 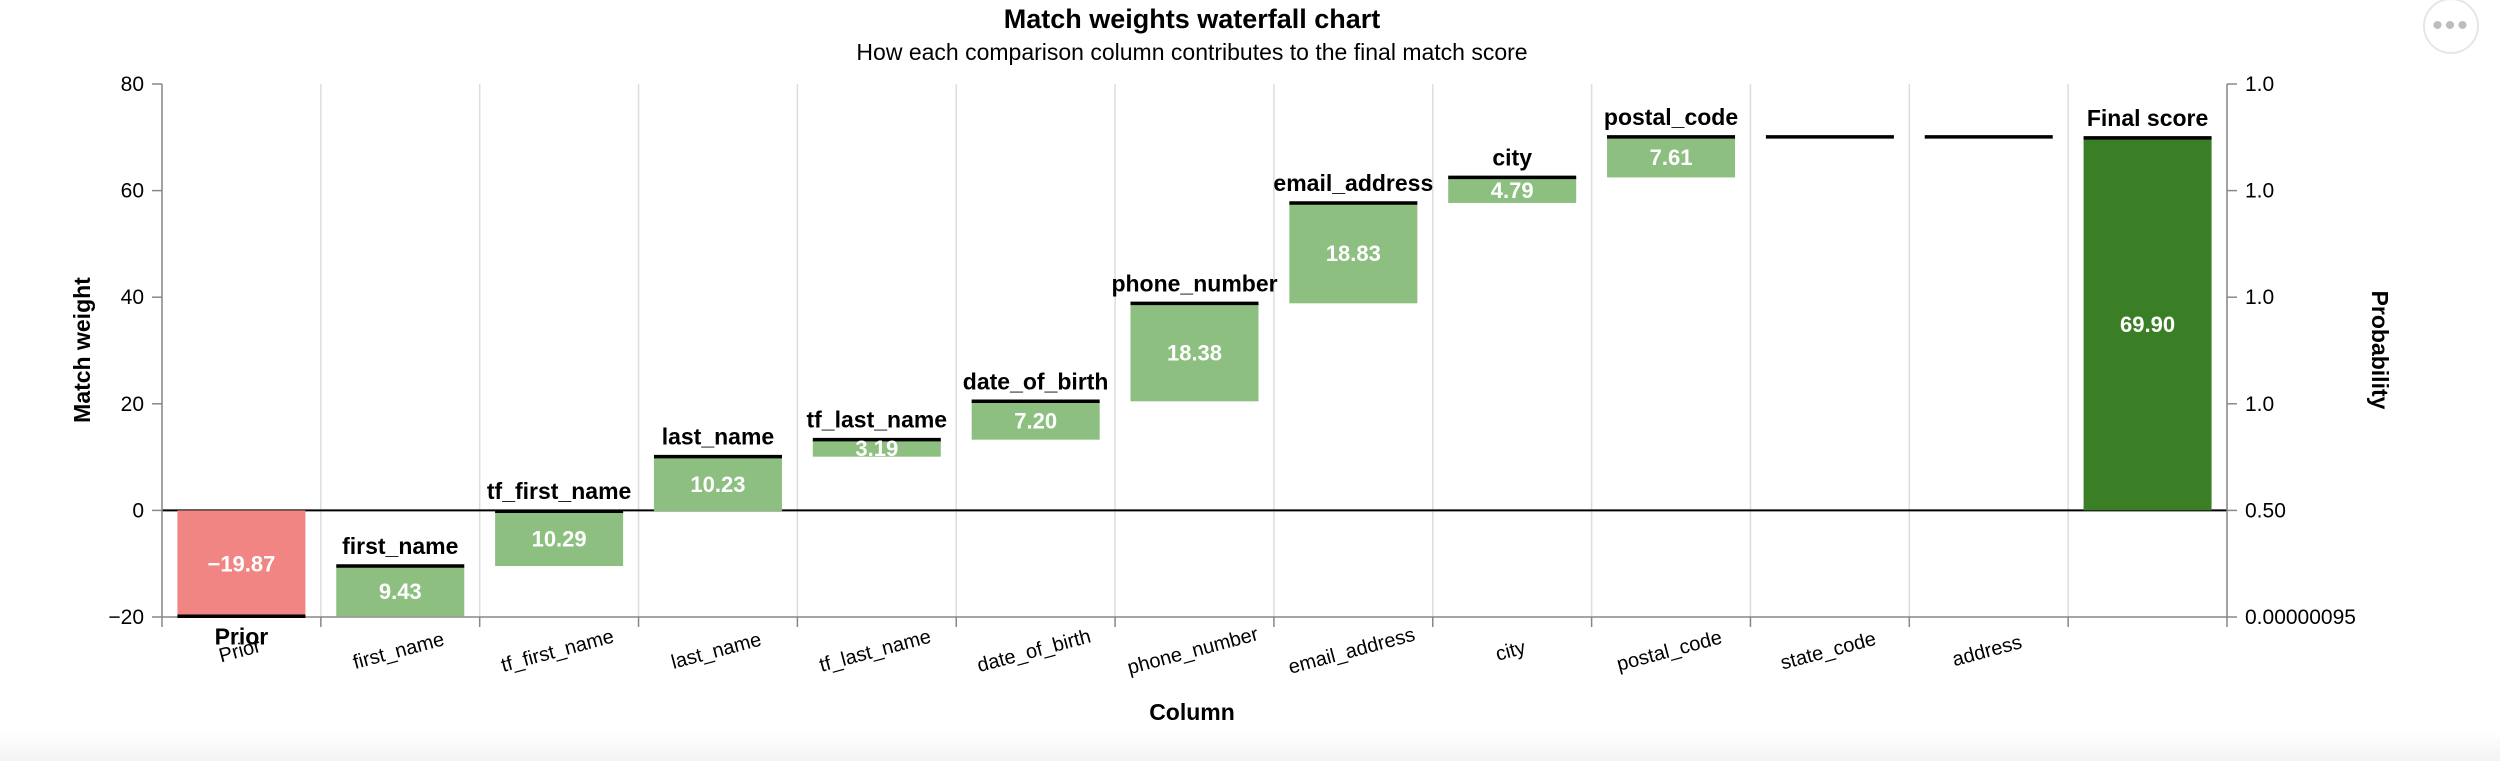 What do you see at coordinates (557, 651) in the screenshot?
I see `x-tick-label: tf_first_name` at bounding box center [557, 651].